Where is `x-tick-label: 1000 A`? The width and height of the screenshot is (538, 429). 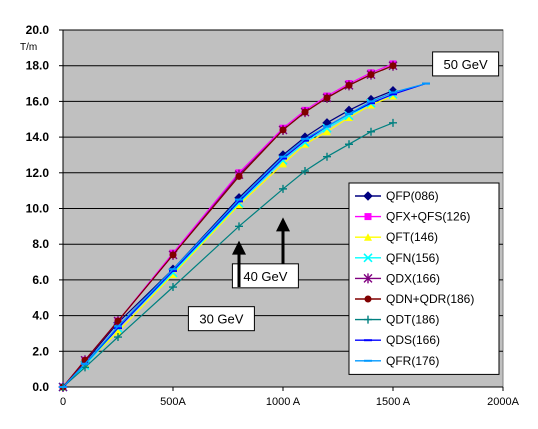 x-tick-label: 1000 A is located at coordinates (283, 402).